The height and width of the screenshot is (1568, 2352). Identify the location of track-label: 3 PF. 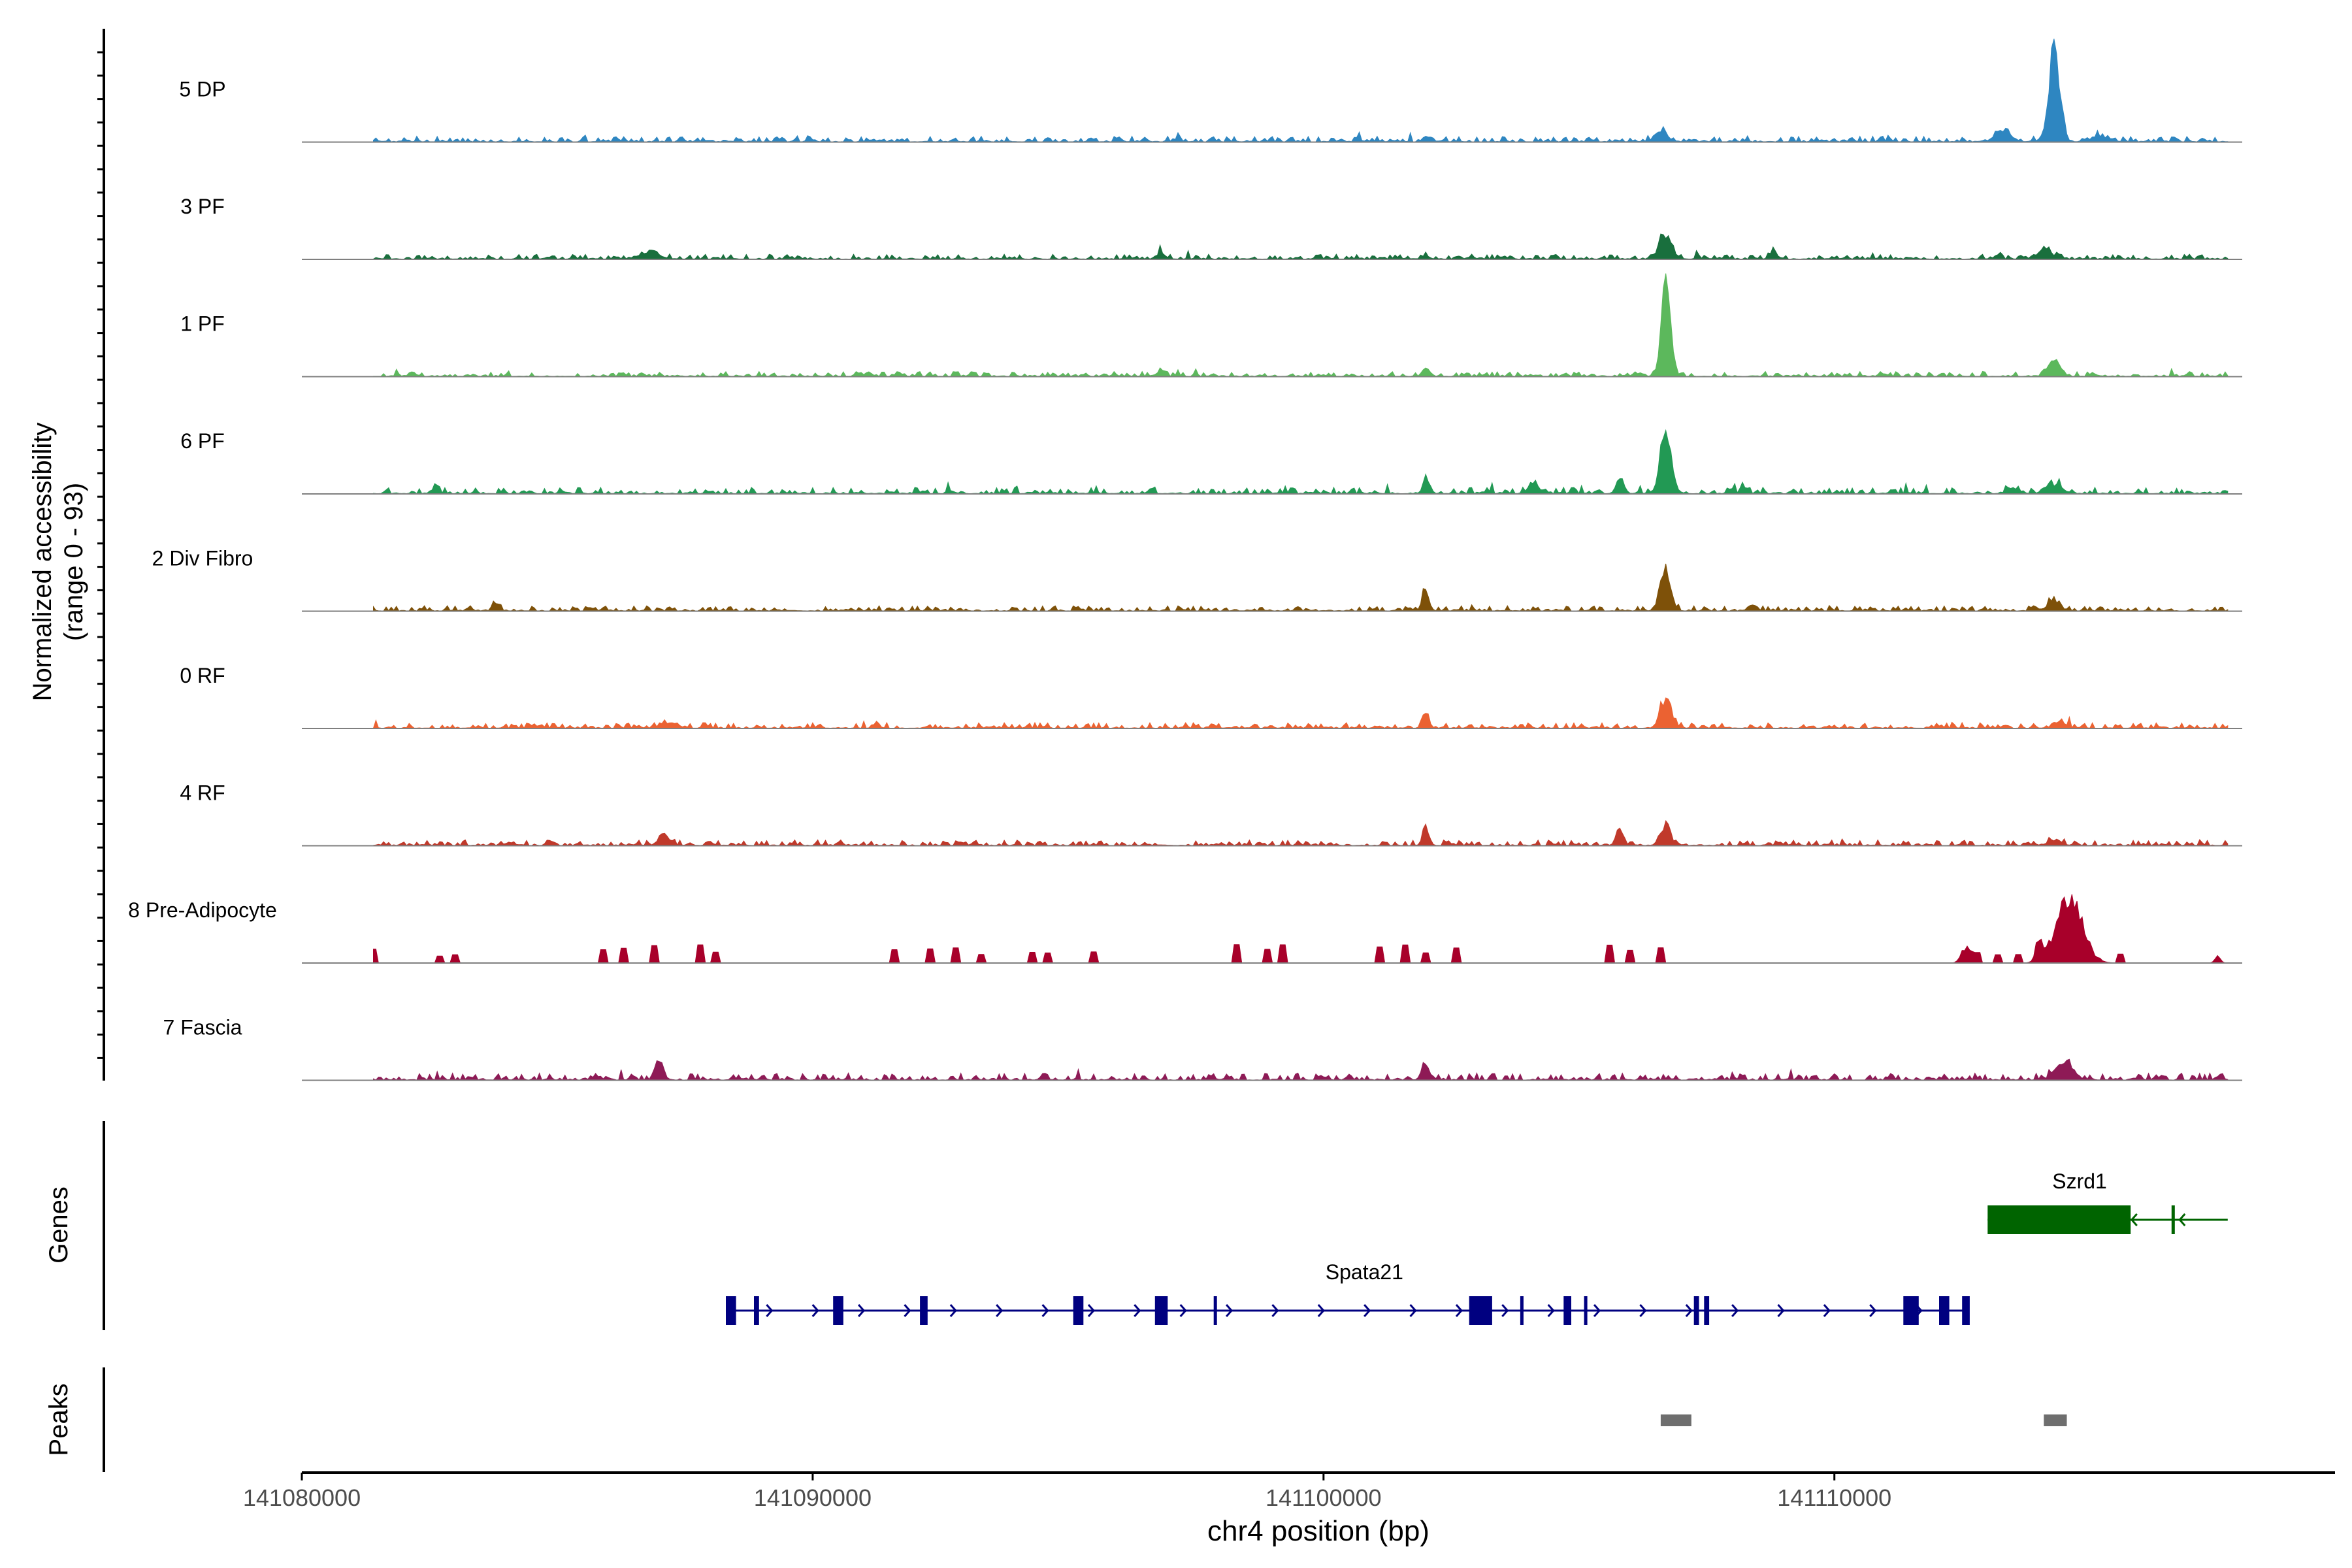
(202, 206).